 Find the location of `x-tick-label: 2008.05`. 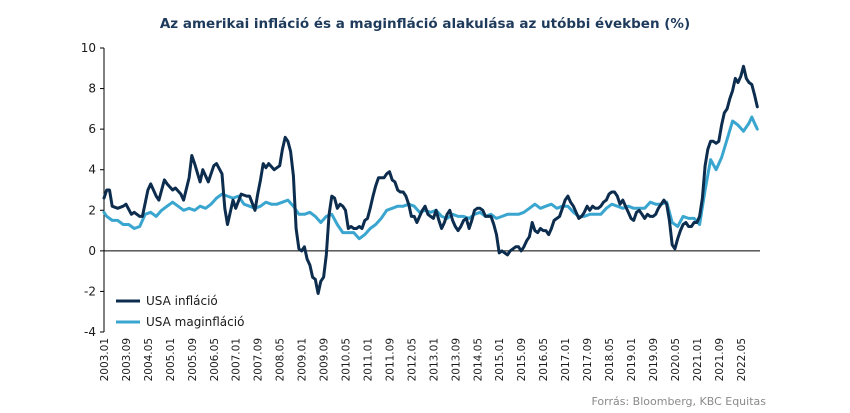

x-tick-label: 2008.05 is located at coordinates (281, 359).